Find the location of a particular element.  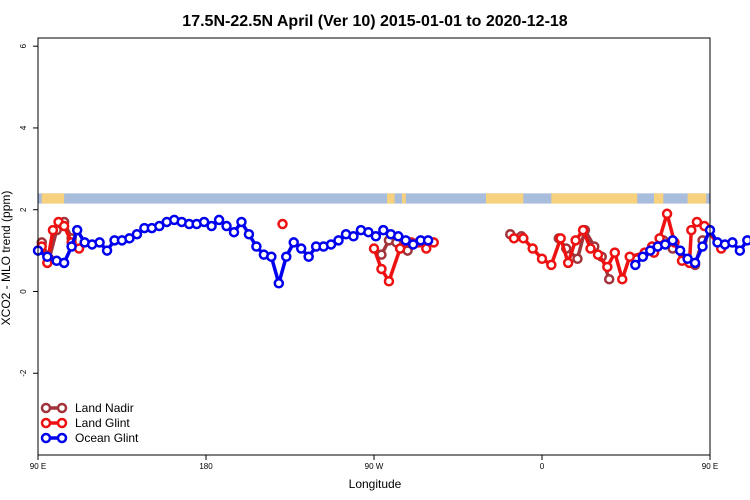

ocean-band is located at coordinates (374, 198).